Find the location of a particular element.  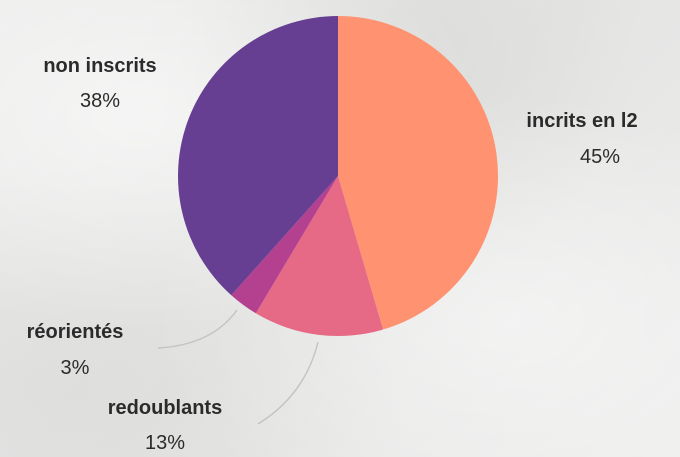

slice-value-label-2: 13% is located at coordinates (165, 443).